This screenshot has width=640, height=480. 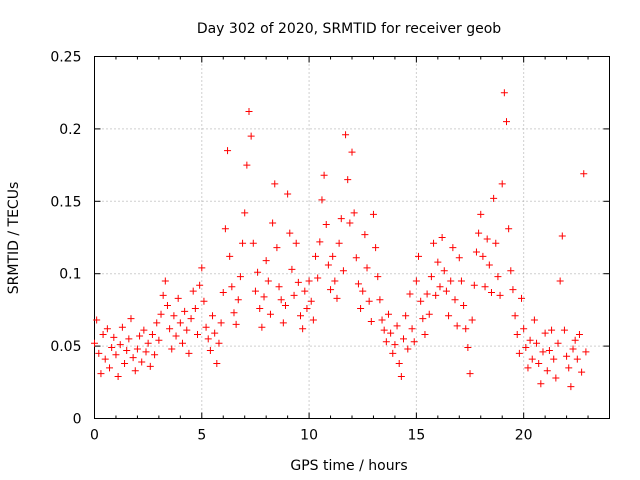 I want to click on y-tick-label: 0, so click(x=77, y=420).